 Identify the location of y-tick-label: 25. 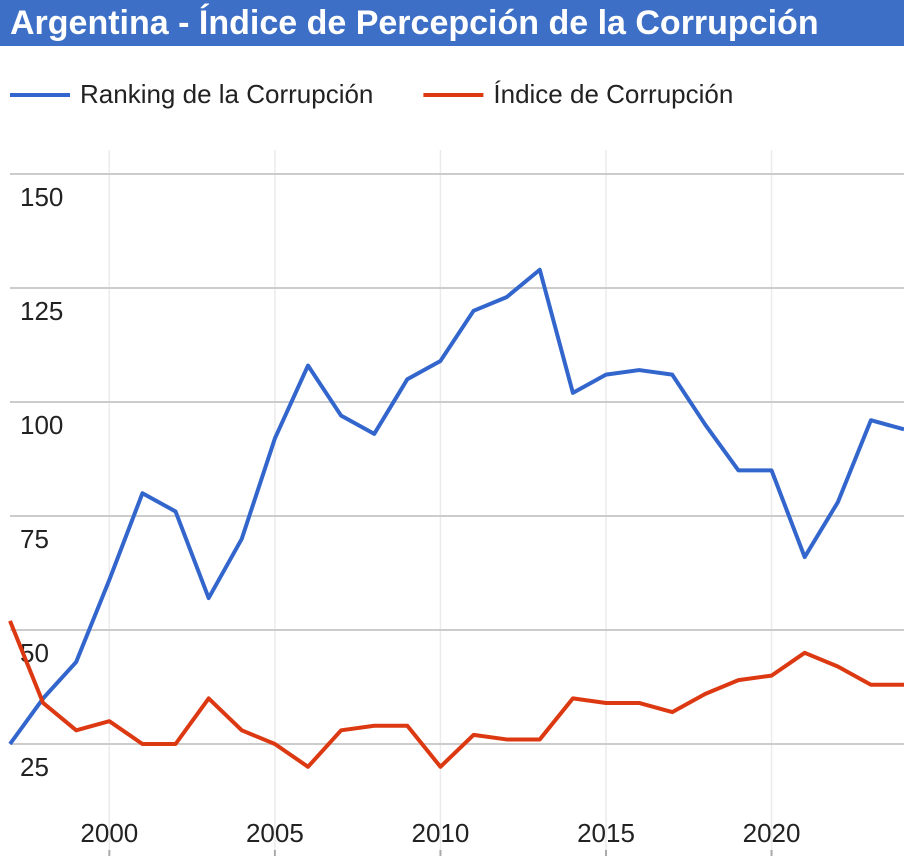
(34, 767).